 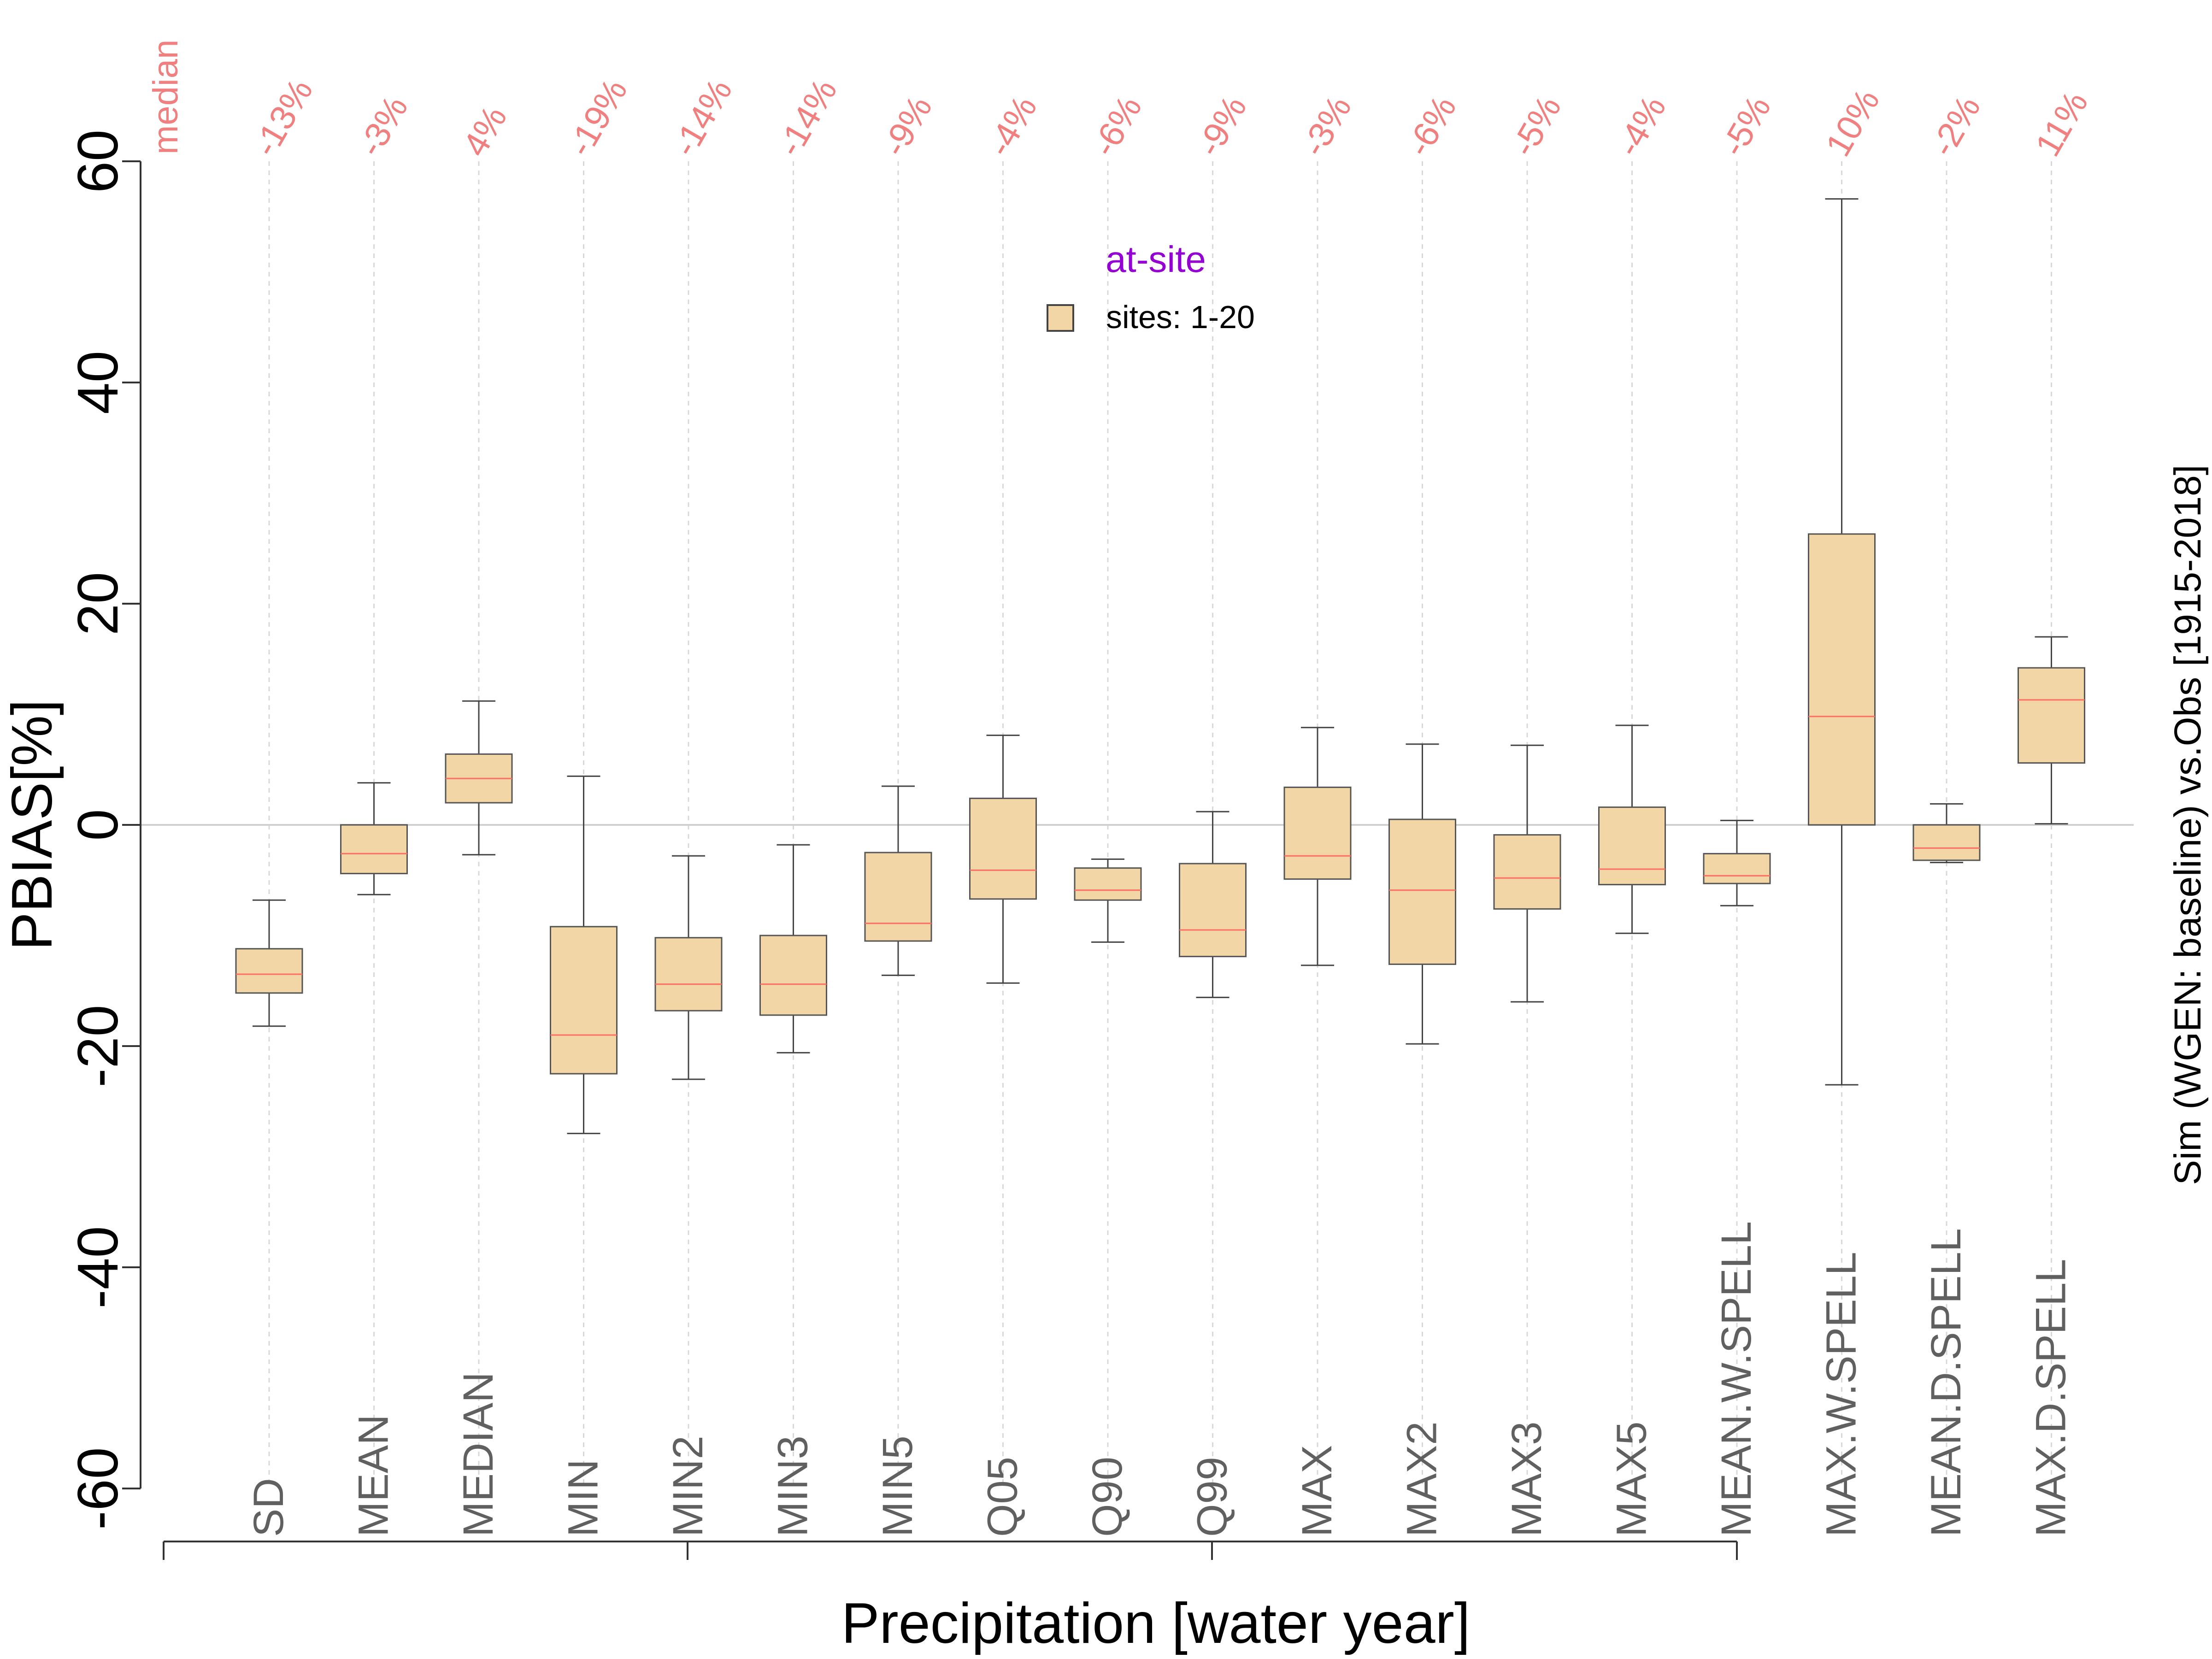 I want to click on category-label-median: MEDIAN, so click(x=478, y=1454).